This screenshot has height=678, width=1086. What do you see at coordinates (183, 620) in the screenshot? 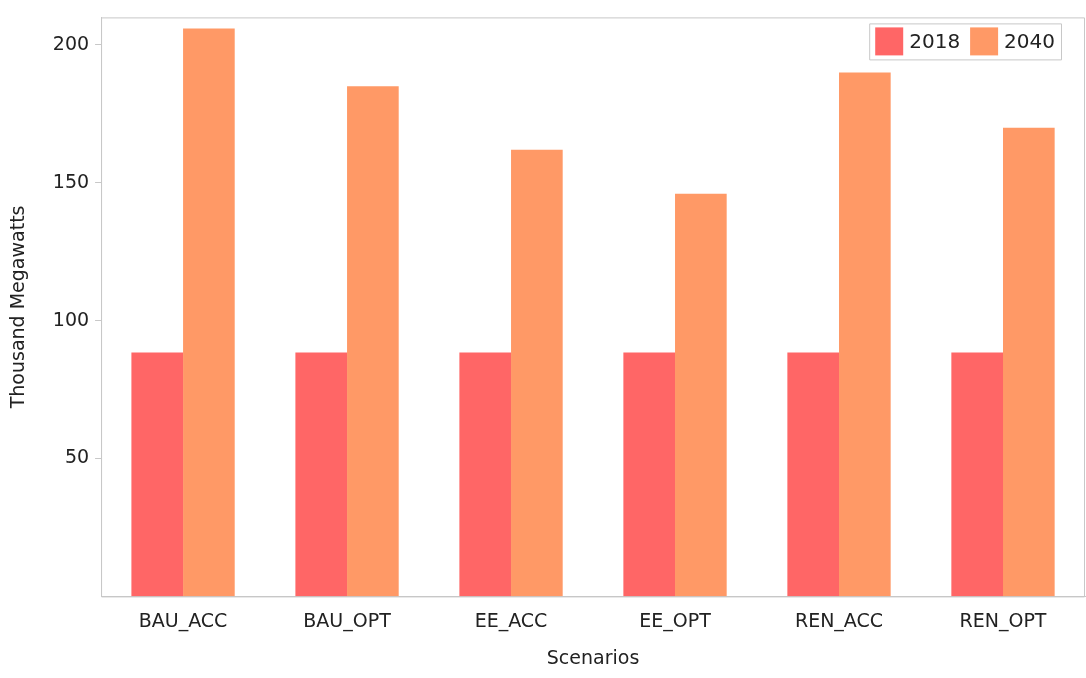
I see `x-tick-label: BAU_ACC` at bounding box center [183, 620].